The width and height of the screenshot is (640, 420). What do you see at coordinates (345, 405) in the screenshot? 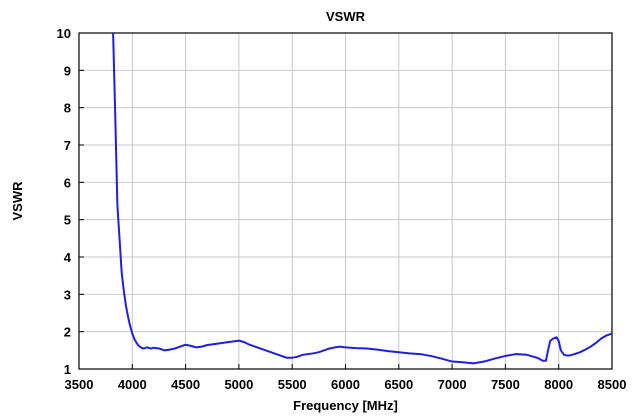
I see `x-axis-label: Frequency [MHz]` at bounding box center [345, 405].